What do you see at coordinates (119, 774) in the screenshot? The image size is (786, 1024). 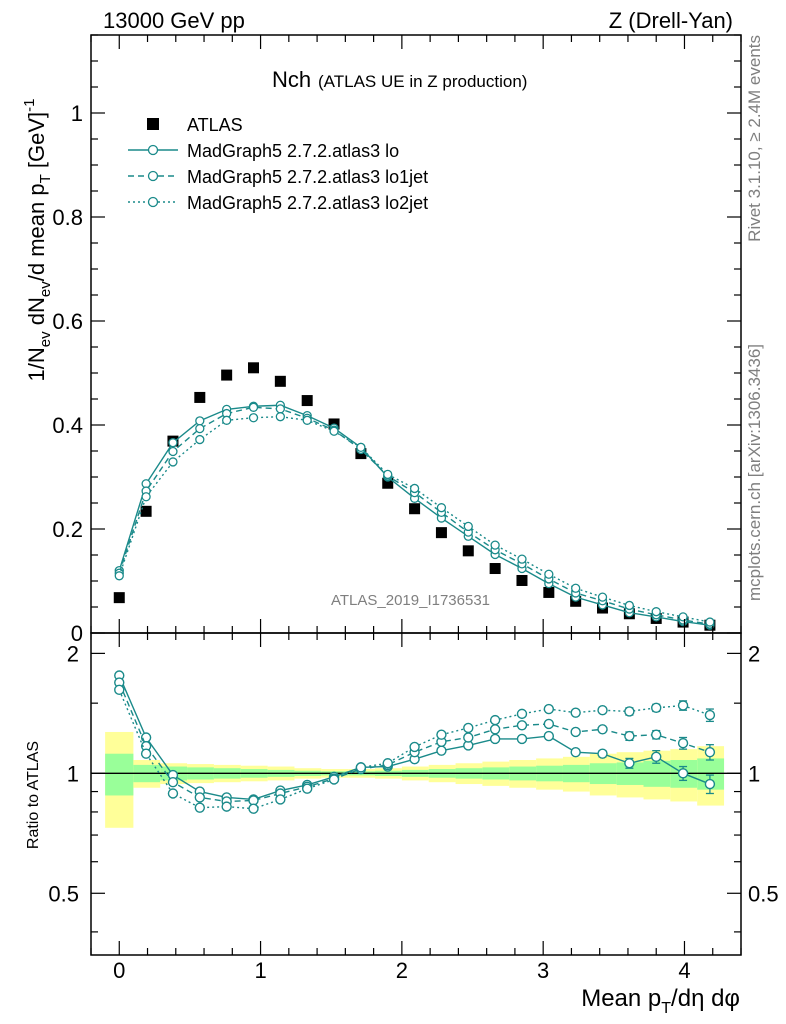 I see `ratio-band-inner` at bounding box center [119, 774].